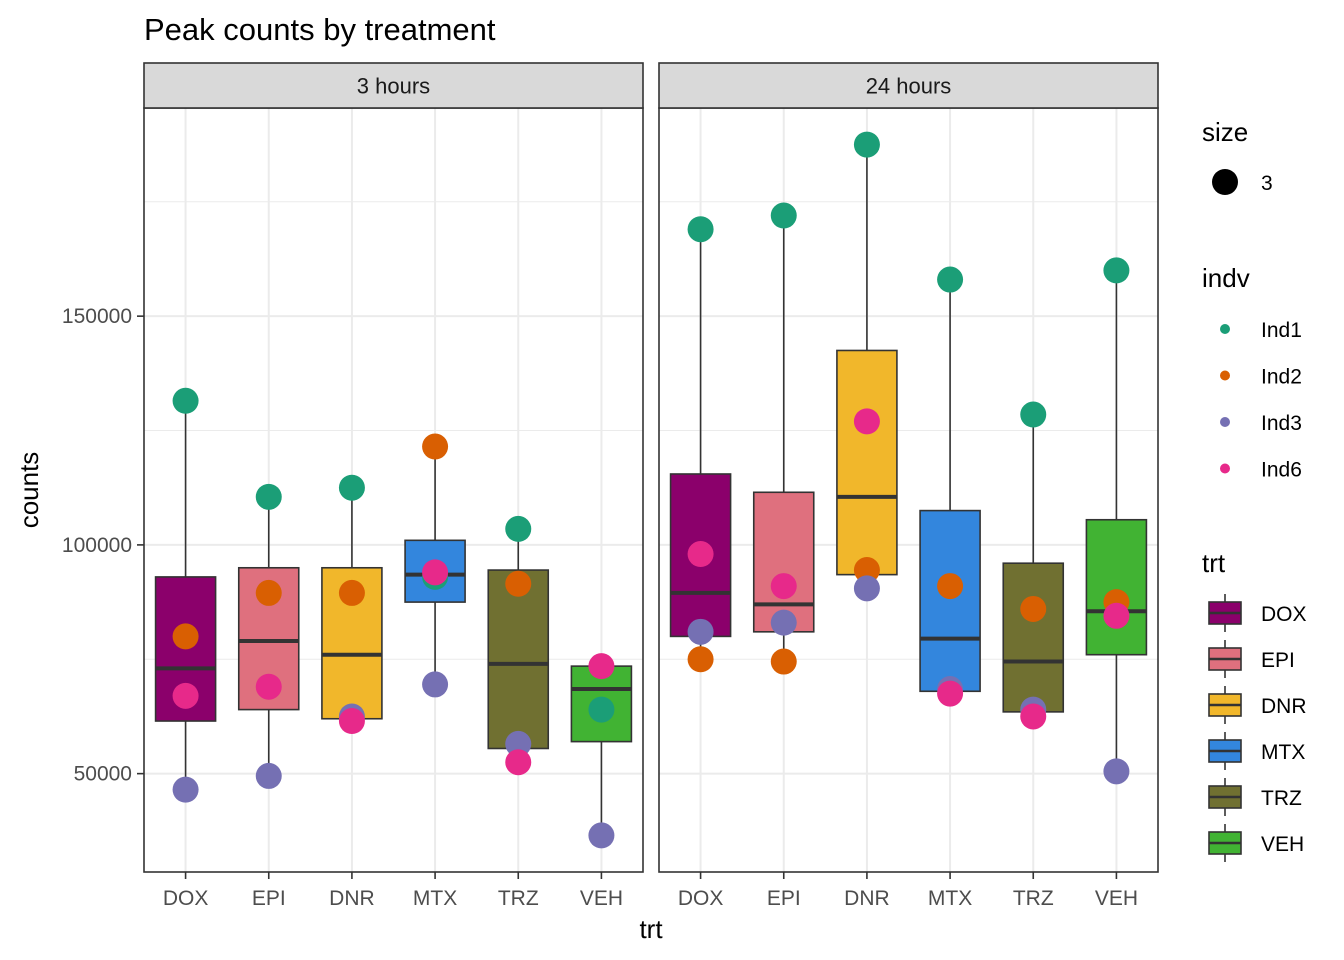 The height and width of the screenshot is (960, 1344). What do you see at coordinates (1281, 470) in the screenshot?
I see `legend-indv-label: Ind6` at bounding box center [1281, 470].